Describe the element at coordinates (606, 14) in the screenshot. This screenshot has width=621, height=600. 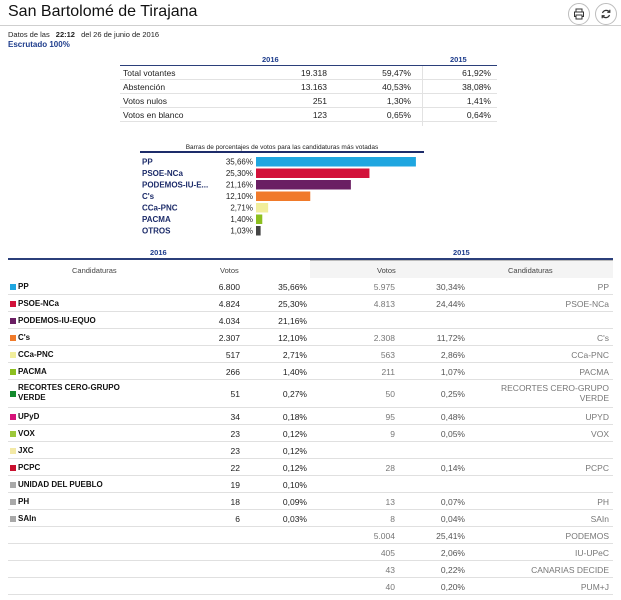
I see `refresh-button` at that location.